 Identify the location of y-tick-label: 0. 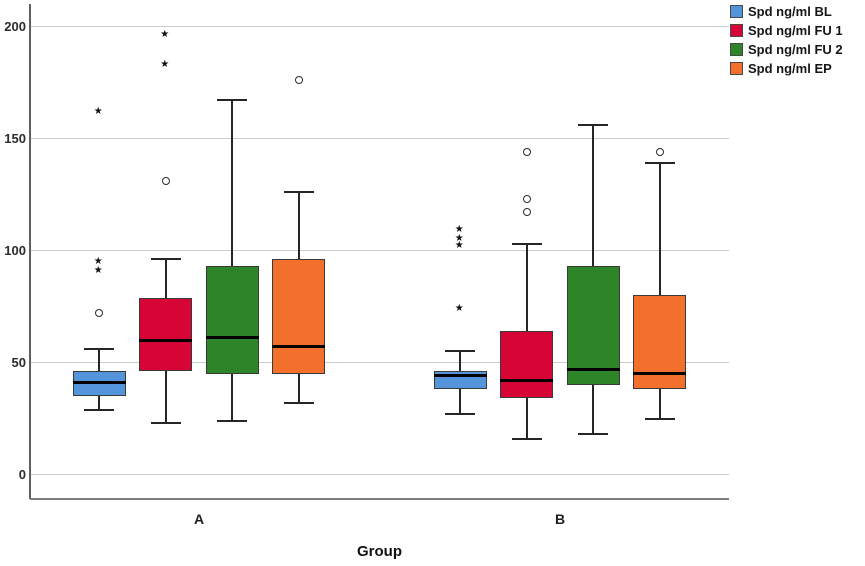
(22, 474).